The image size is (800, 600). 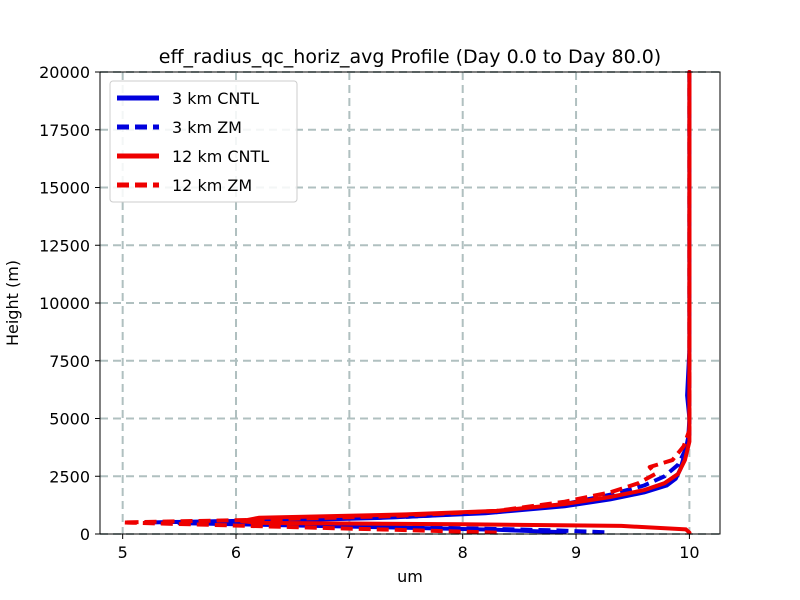 I want to click on x-tick-label: 5, so click(x=123, y=552).